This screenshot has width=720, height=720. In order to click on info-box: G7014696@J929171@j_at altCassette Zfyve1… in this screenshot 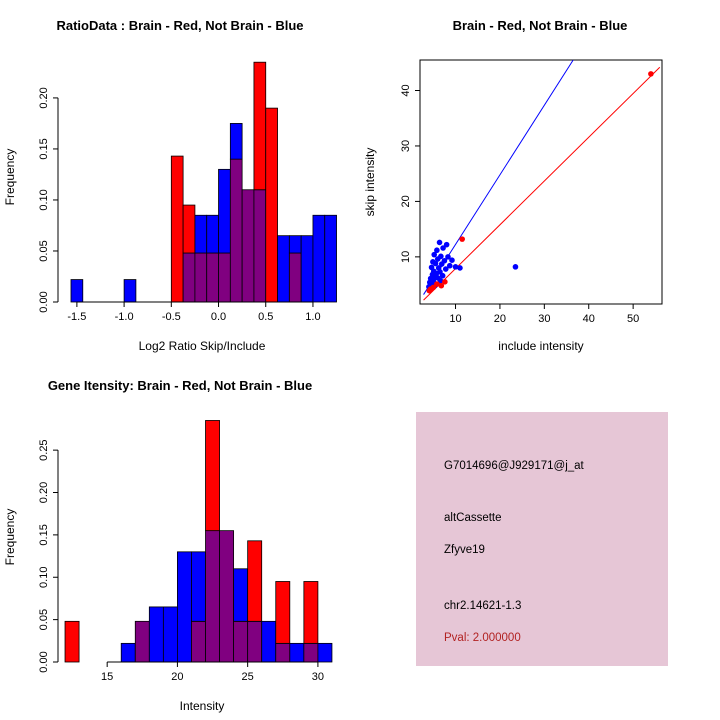, I will do `click(542, 539)`.